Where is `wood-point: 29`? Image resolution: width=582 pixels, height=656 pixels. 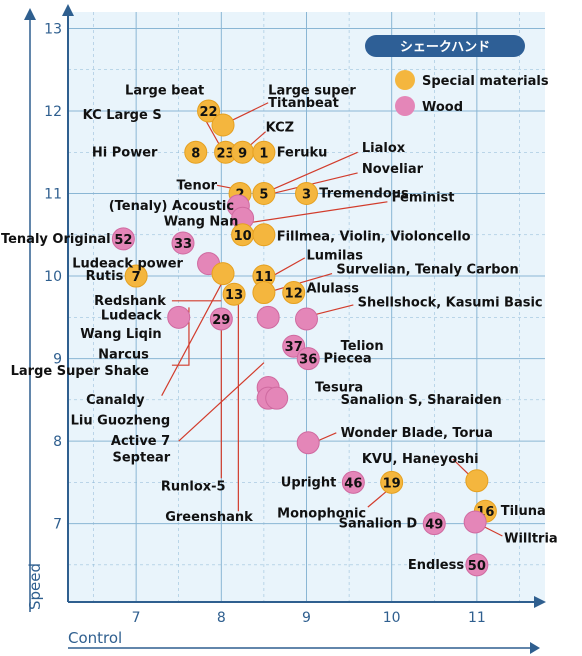 wood-point: 29 is located at coordinates (221, 319).